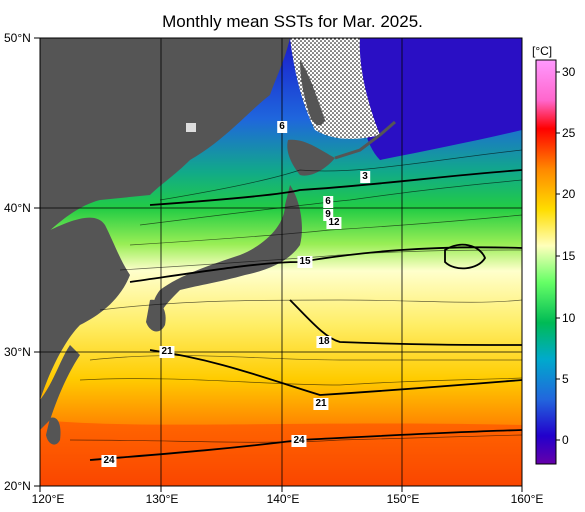 Image resolution: width=585 pixels, height=512 pixels. What do you see at coordinates (569, 194) in the screenshot?
I see `colorbar-tick: 20` at bounding box center [569, 194].